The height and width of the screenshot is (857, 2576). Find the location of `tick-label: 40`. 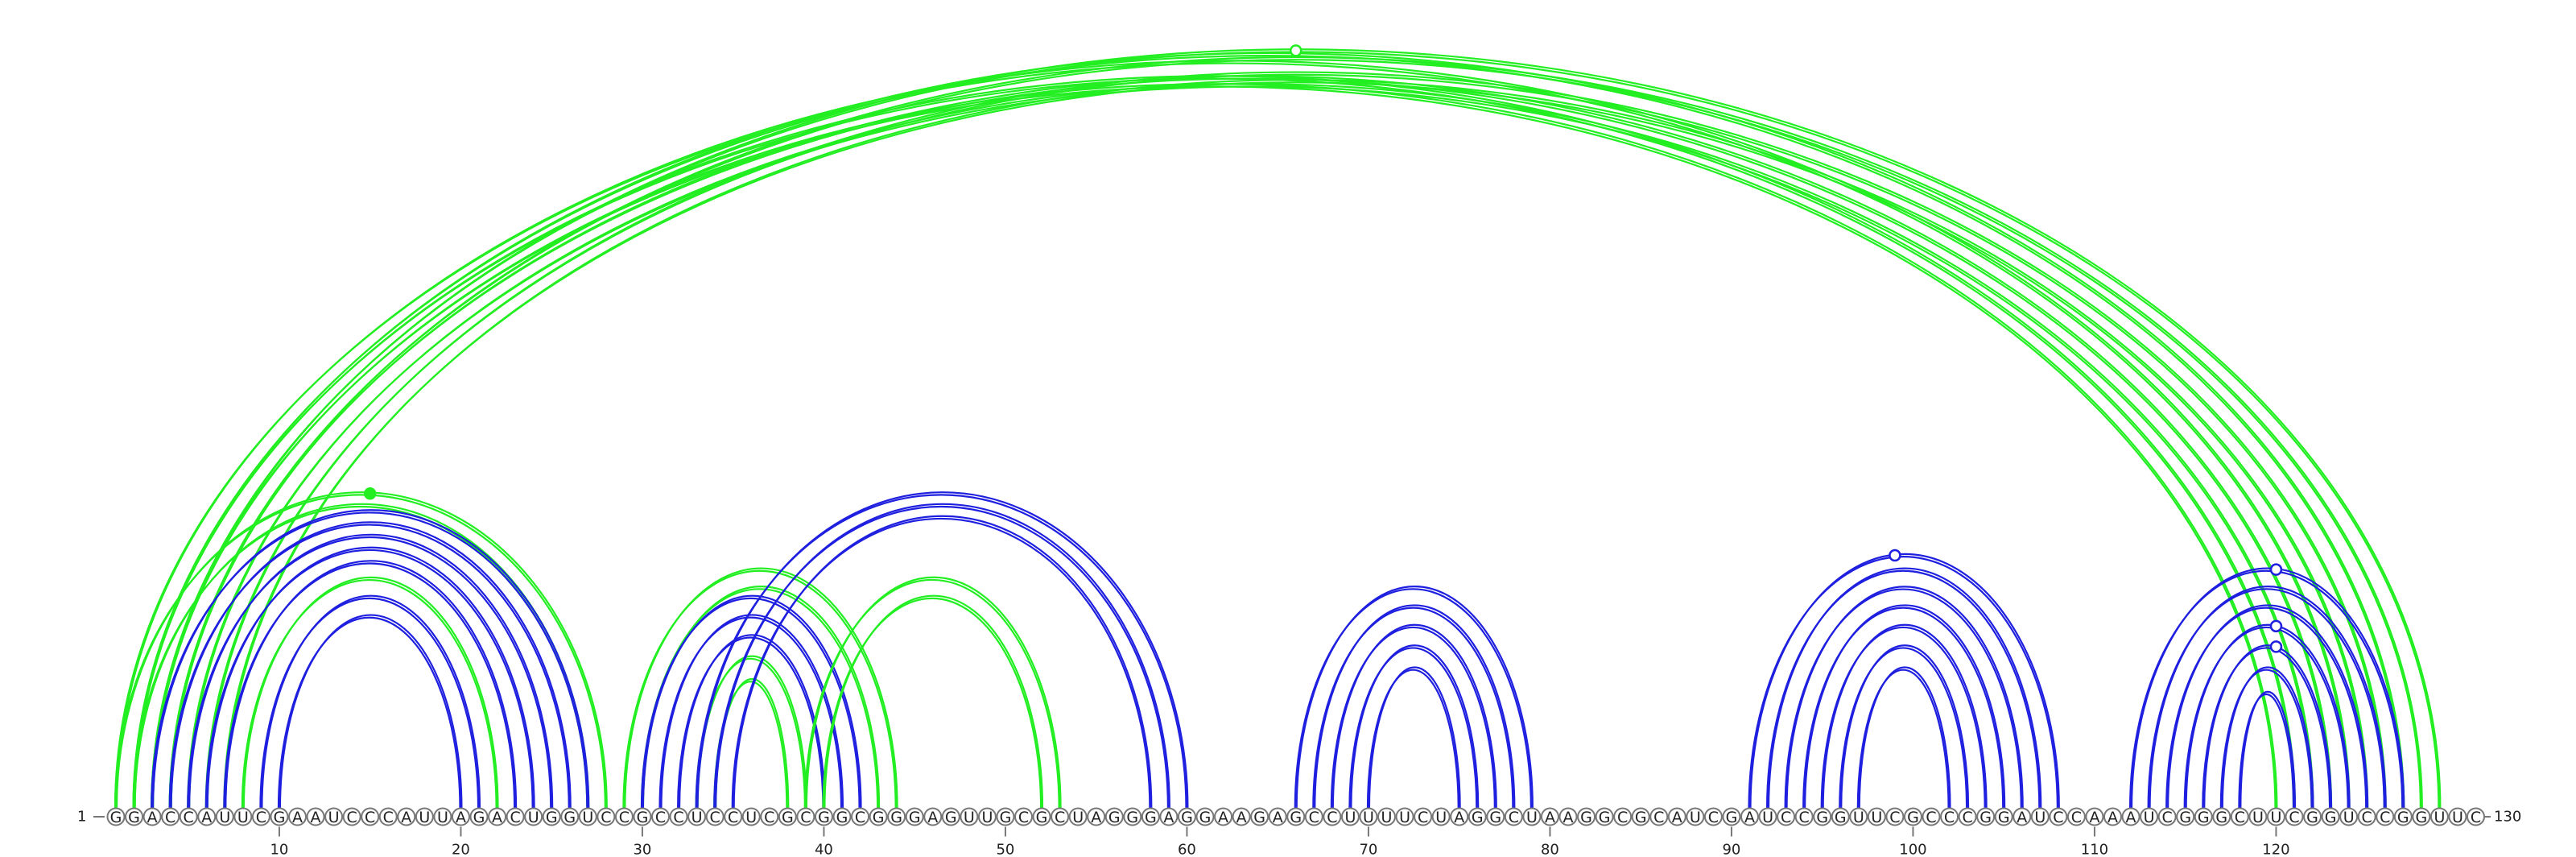

tick-label: 40 is located at coordinates (824, 849).